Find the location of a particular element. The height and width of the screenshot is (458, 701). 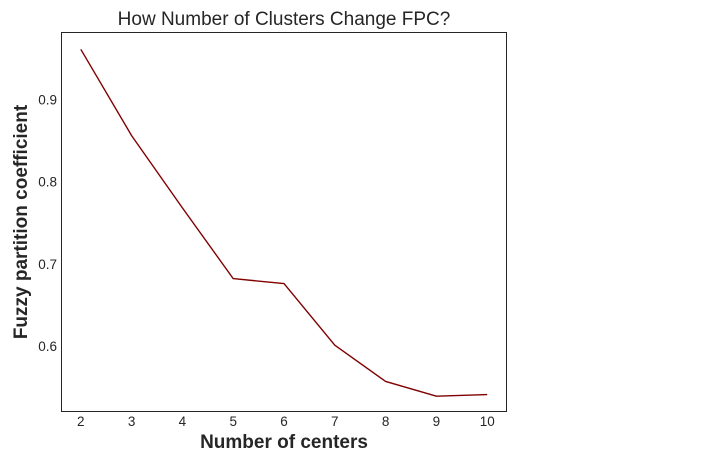

x-tick-label: 6 is located at coordinates (284, 421).